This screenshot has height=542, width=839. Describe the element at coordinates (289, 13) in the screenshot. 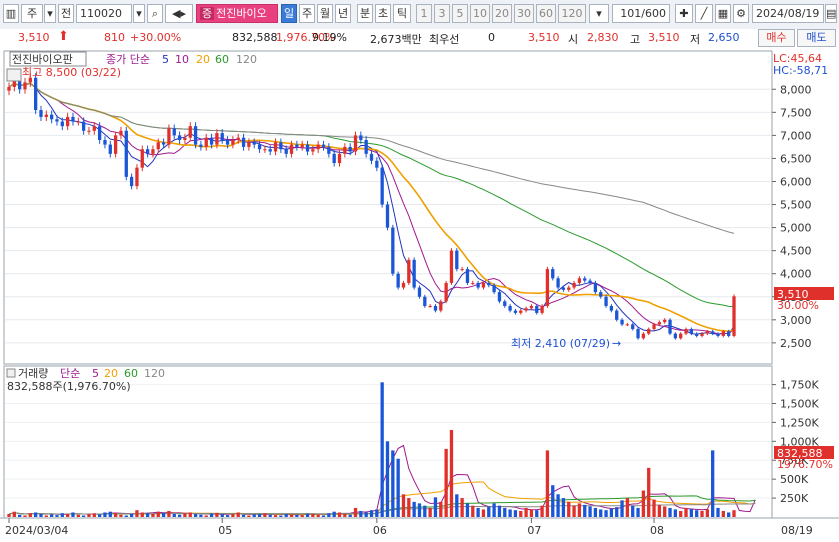

I see `period-day: 일` at that location.